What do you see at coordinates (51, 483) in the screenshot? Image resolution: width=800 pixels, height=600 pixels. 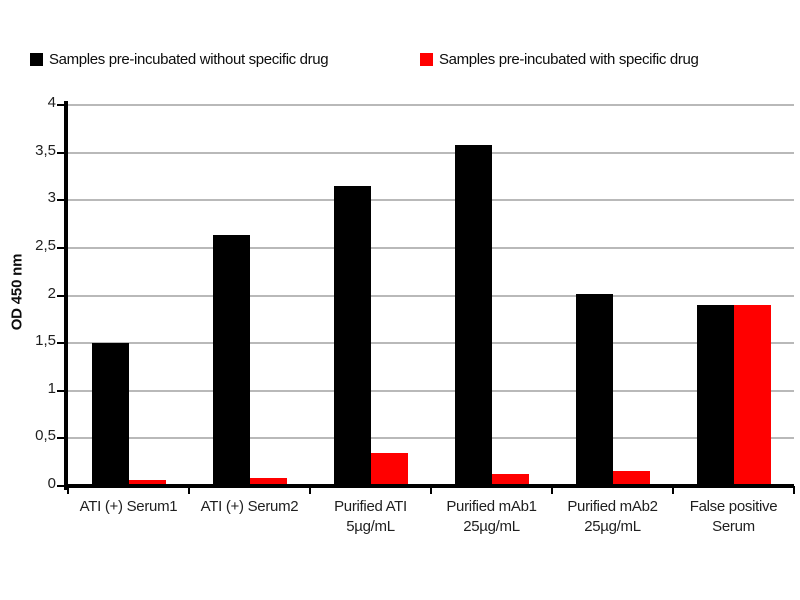 I see `y-axis-tick-label: 0` at bounding box center [51, 483].